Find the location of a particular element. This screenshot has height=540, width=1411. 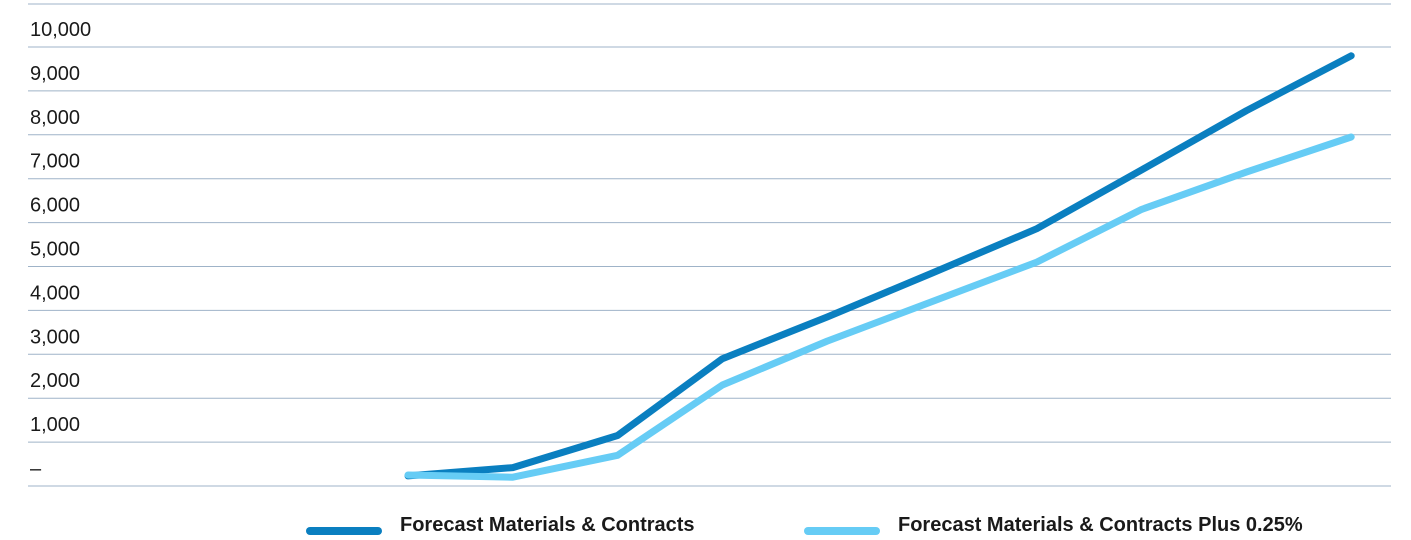

y-tick-label: 3,000 is located at coordinates (55, 337).